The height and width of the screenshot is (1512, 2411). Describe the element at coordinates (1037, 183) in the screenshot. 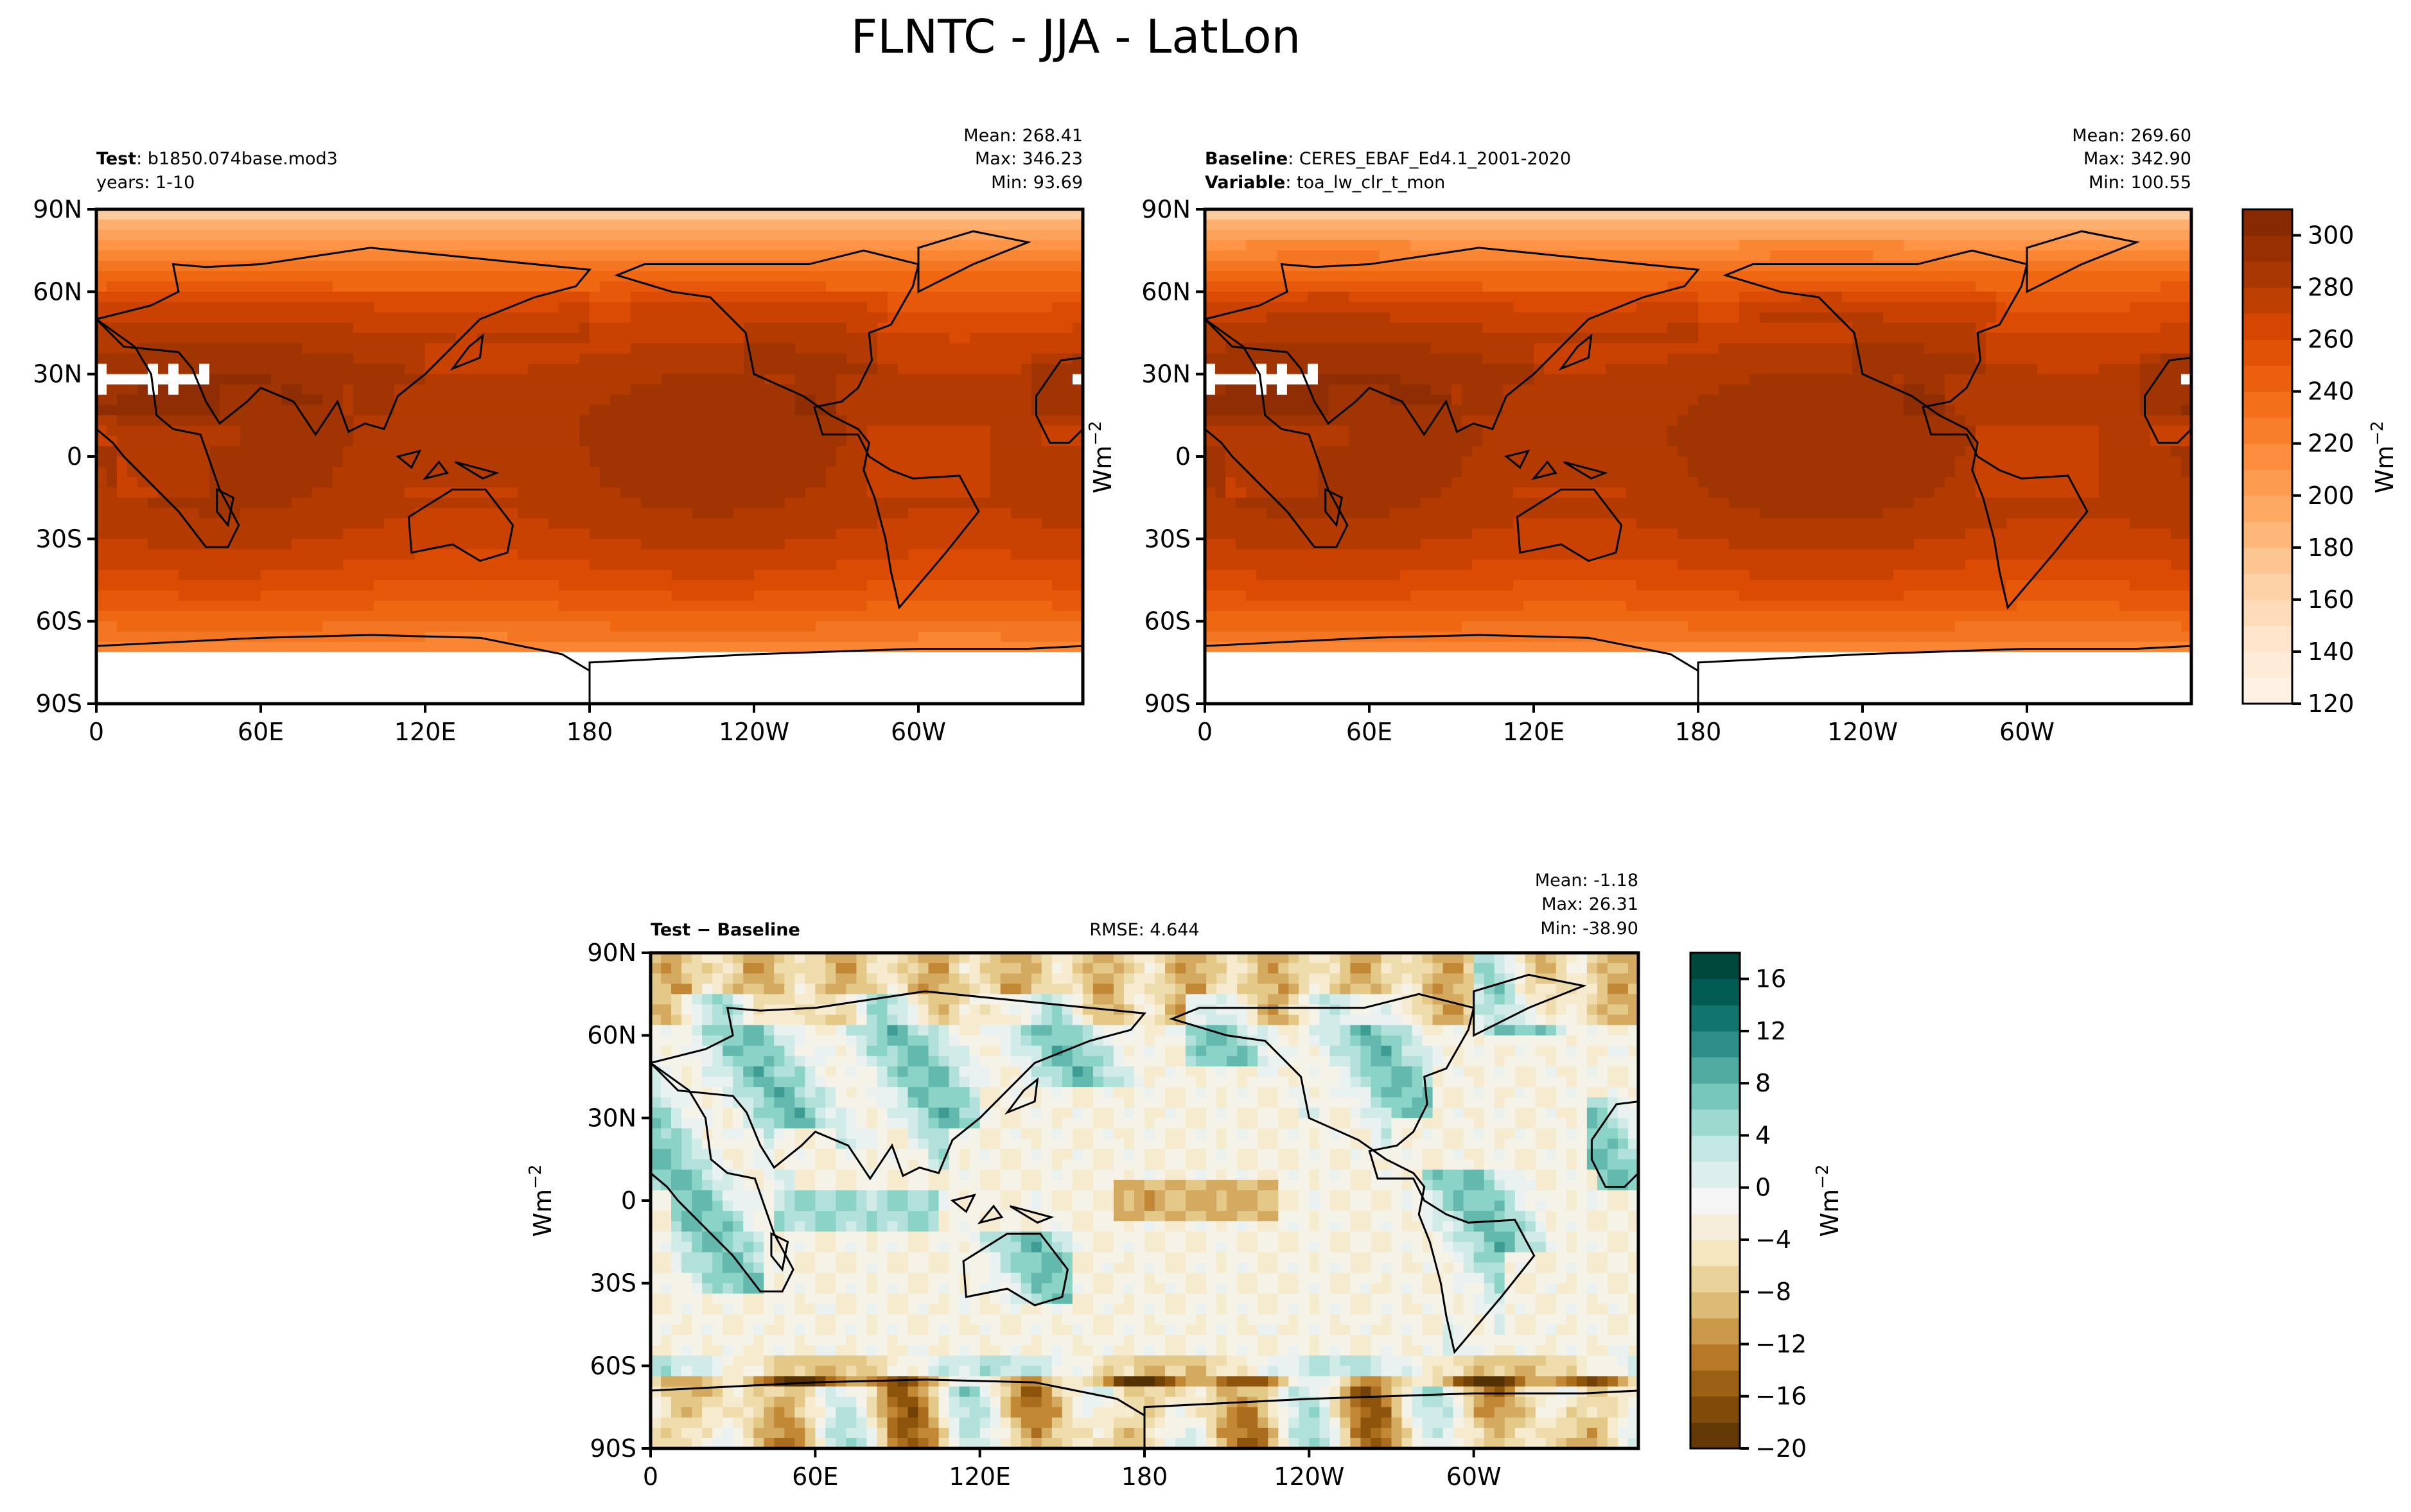

I see `test-min: Min: 93.69` at that location.